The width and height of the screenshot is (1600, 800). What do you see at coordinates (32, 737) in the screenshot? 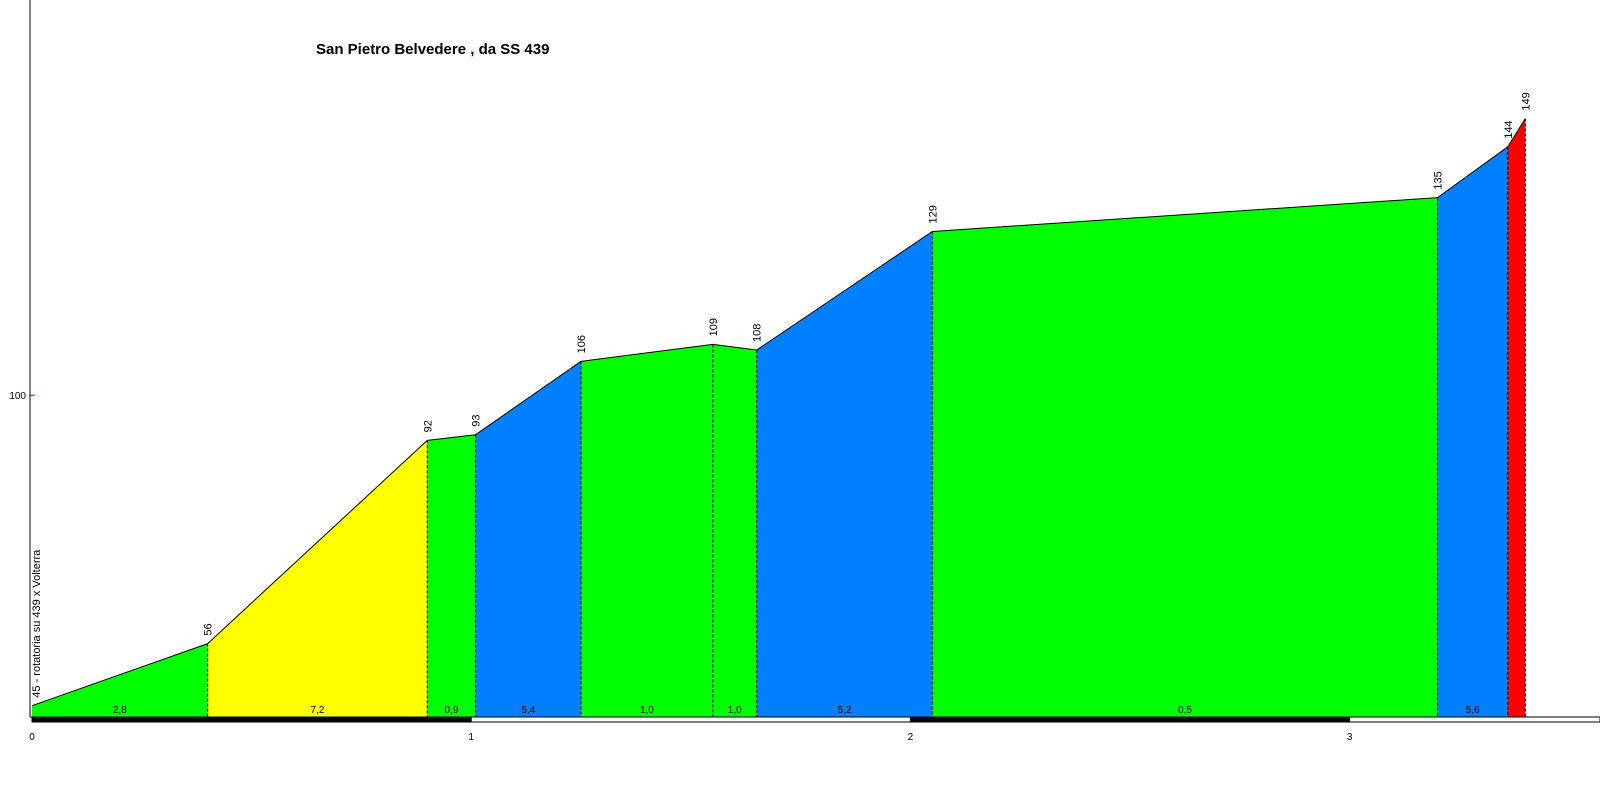
I see `x-tick-label: 0` at bounding box center [32, 737].